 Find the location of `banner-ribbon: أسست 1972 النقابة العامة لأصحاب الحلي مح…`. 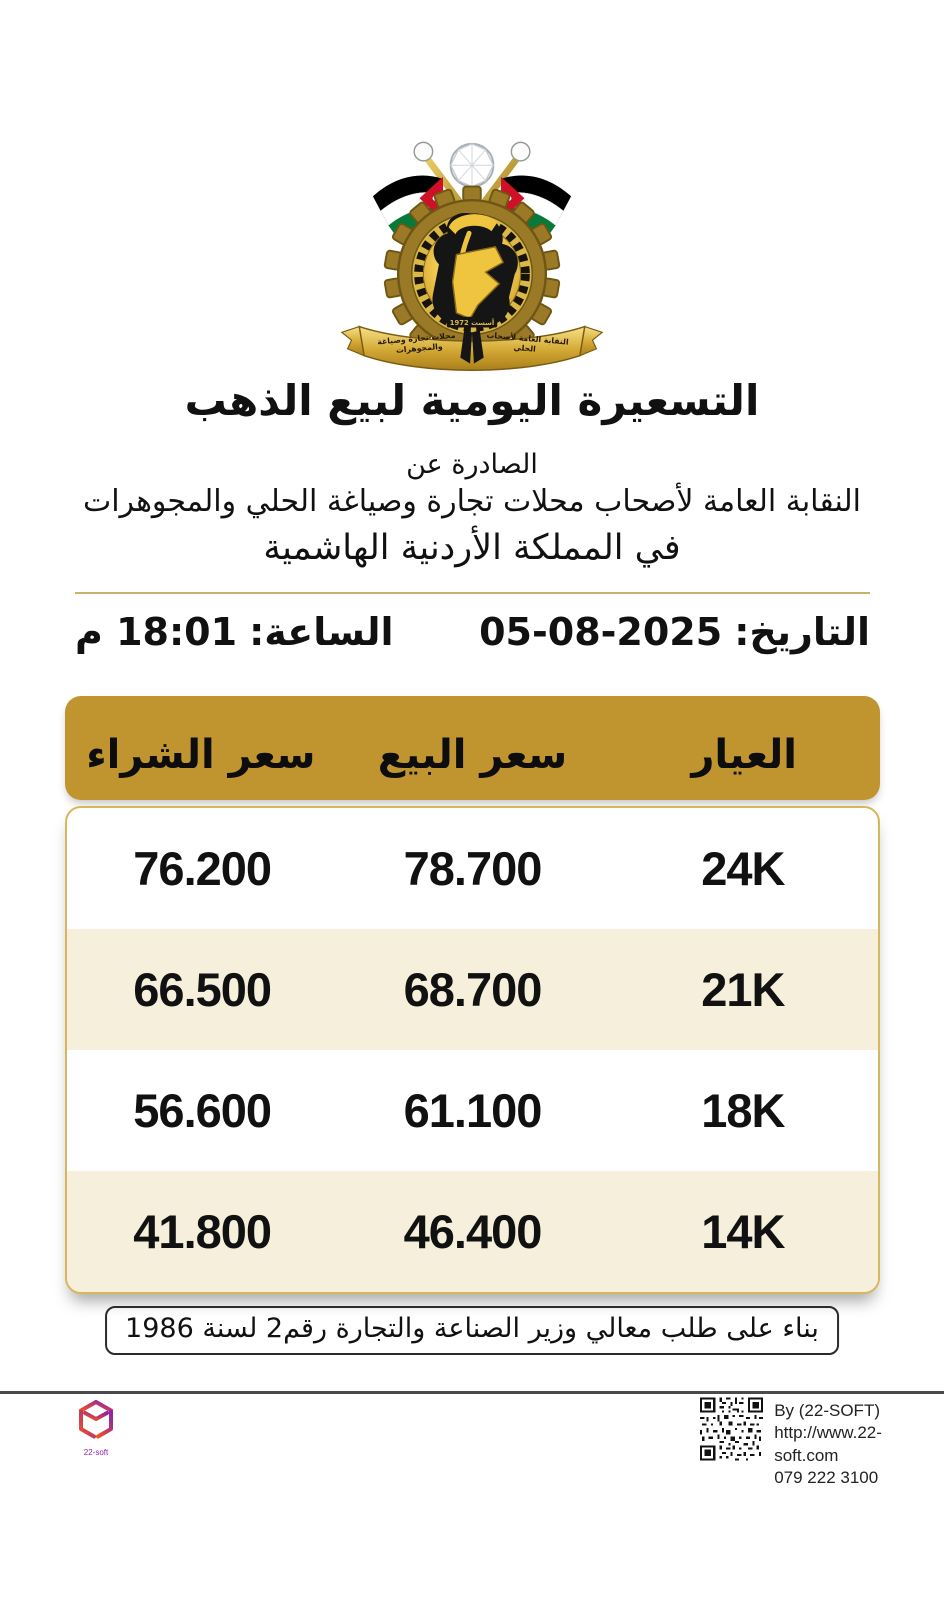

banner-ribbon: أسست 1972 النقابة العامة لأصحاب الحلي مح… is located at coordinates (472, 343).